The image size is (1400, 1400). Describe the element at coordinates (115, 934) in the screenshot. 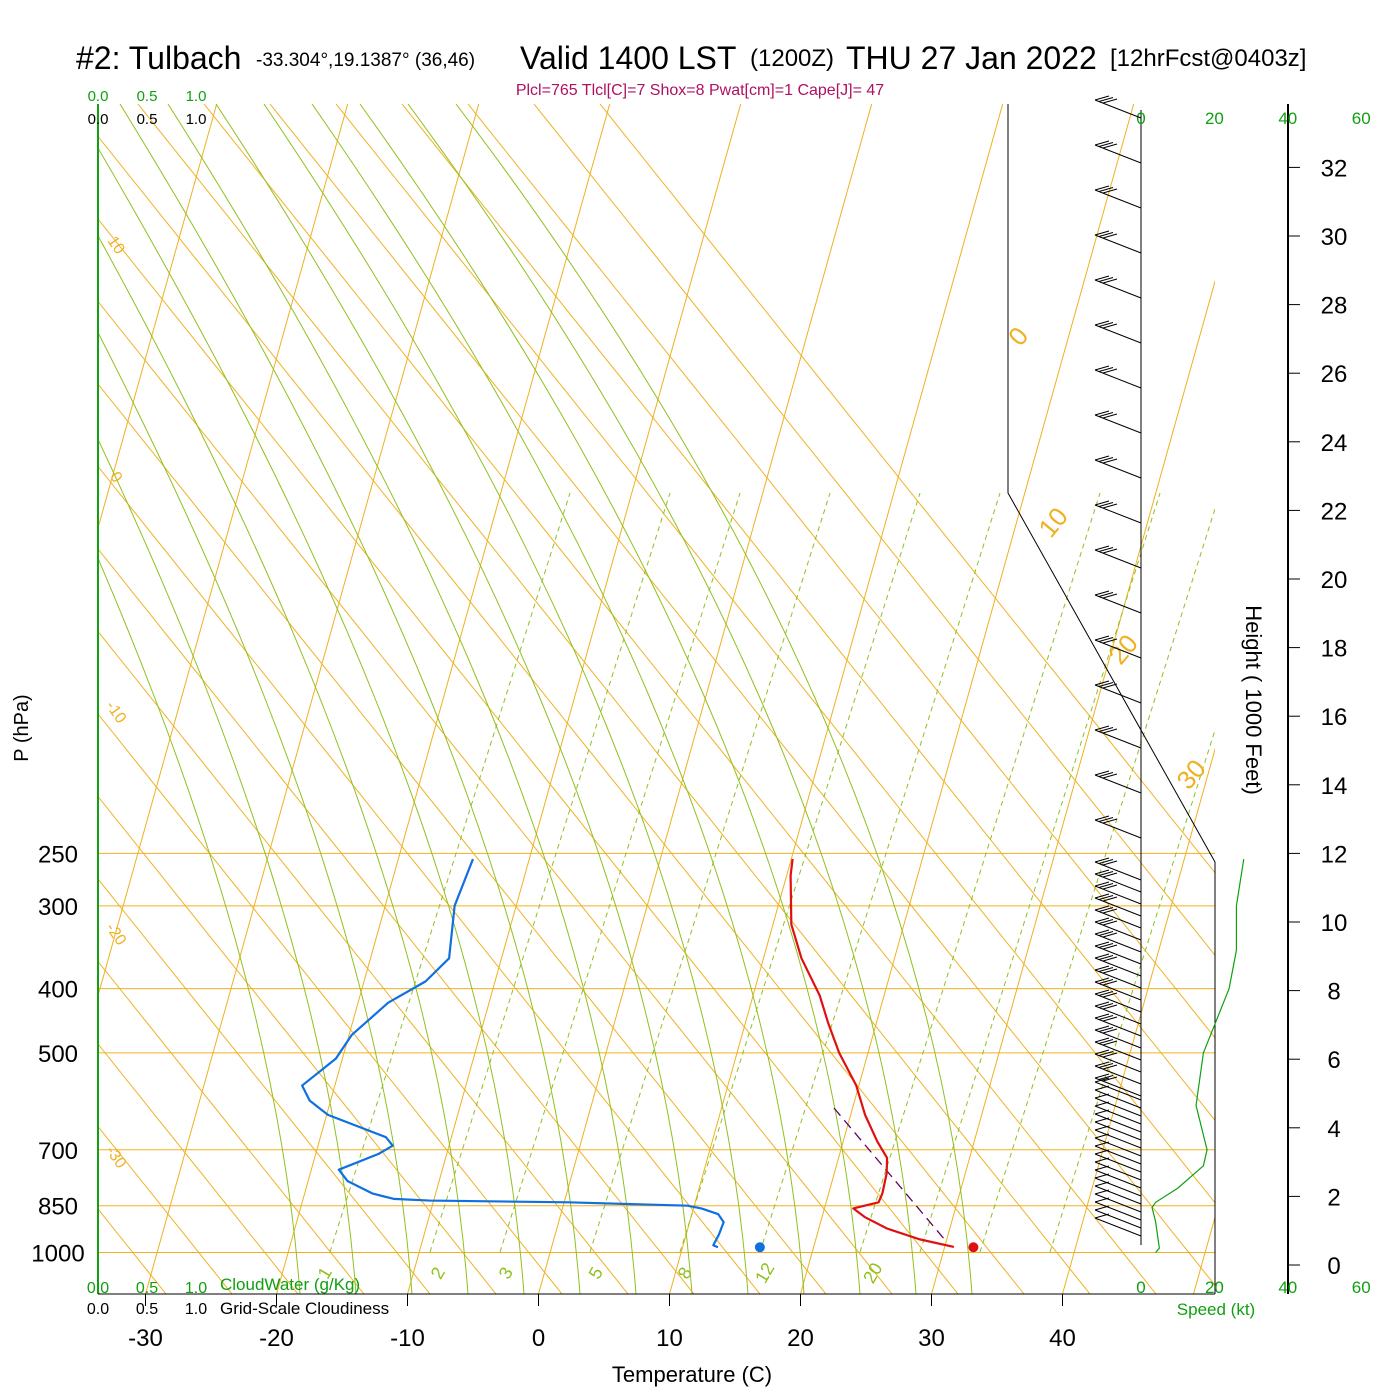

I see `isotherm-label-left: -20` at that location.